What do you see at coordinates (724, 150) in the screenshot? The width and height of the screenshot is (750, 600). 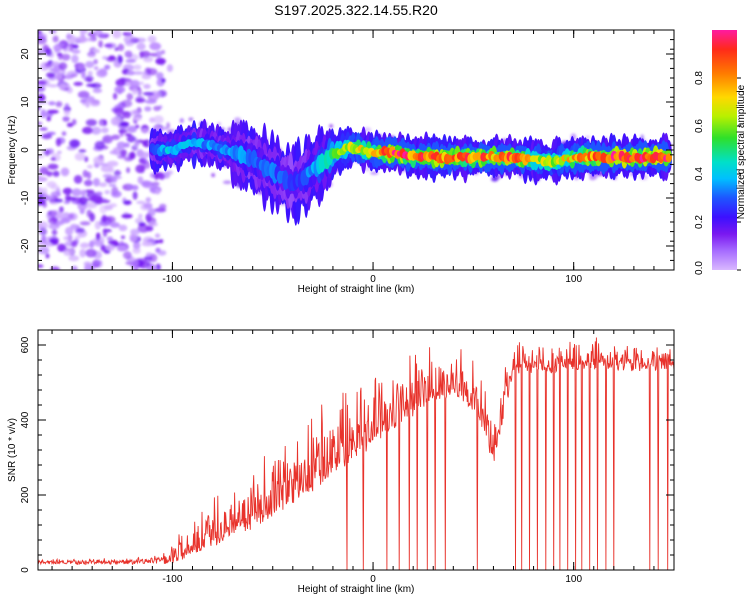 I see `colorbar-gradient` at bounding box center [724, 150].